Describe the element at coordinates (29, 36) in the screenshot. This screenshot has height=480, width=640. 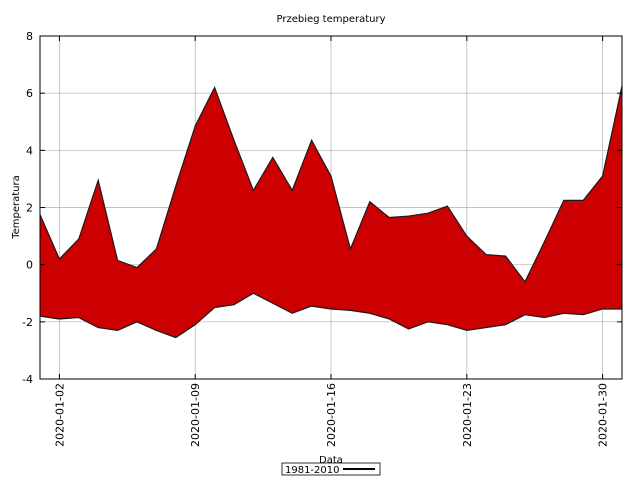
I see `y-tick-label: 8` at that location.